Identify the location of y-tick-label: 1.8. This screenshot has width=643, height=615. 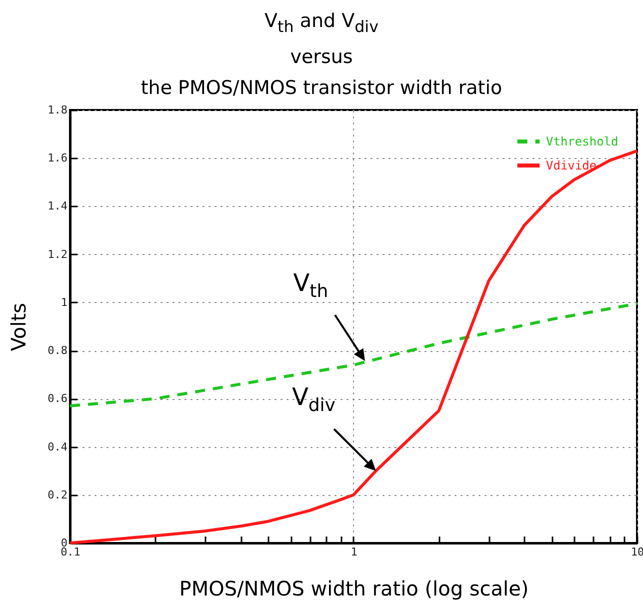
(58, 110).